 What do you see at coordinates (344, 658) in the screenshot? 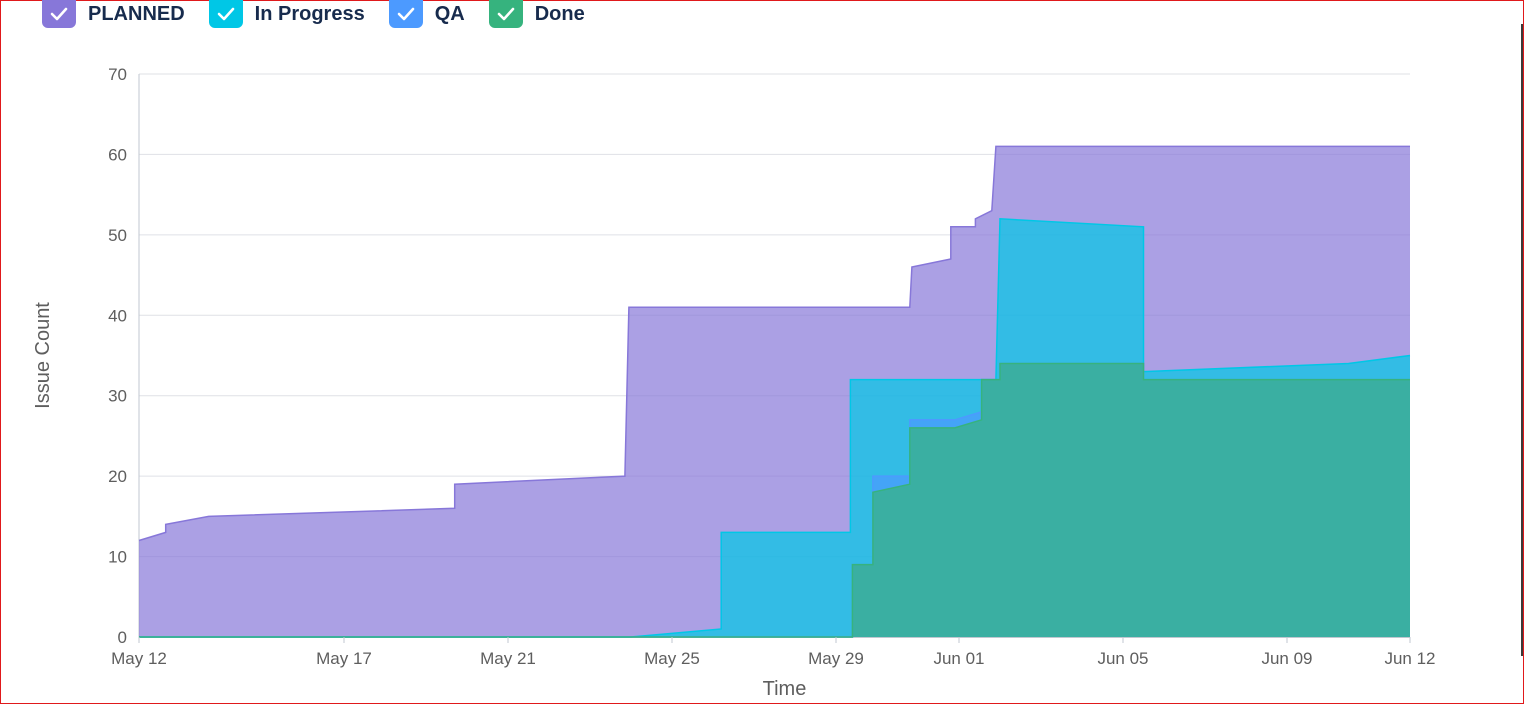
I see `x-tick-label: May 17` at bounding box center [344, 658].